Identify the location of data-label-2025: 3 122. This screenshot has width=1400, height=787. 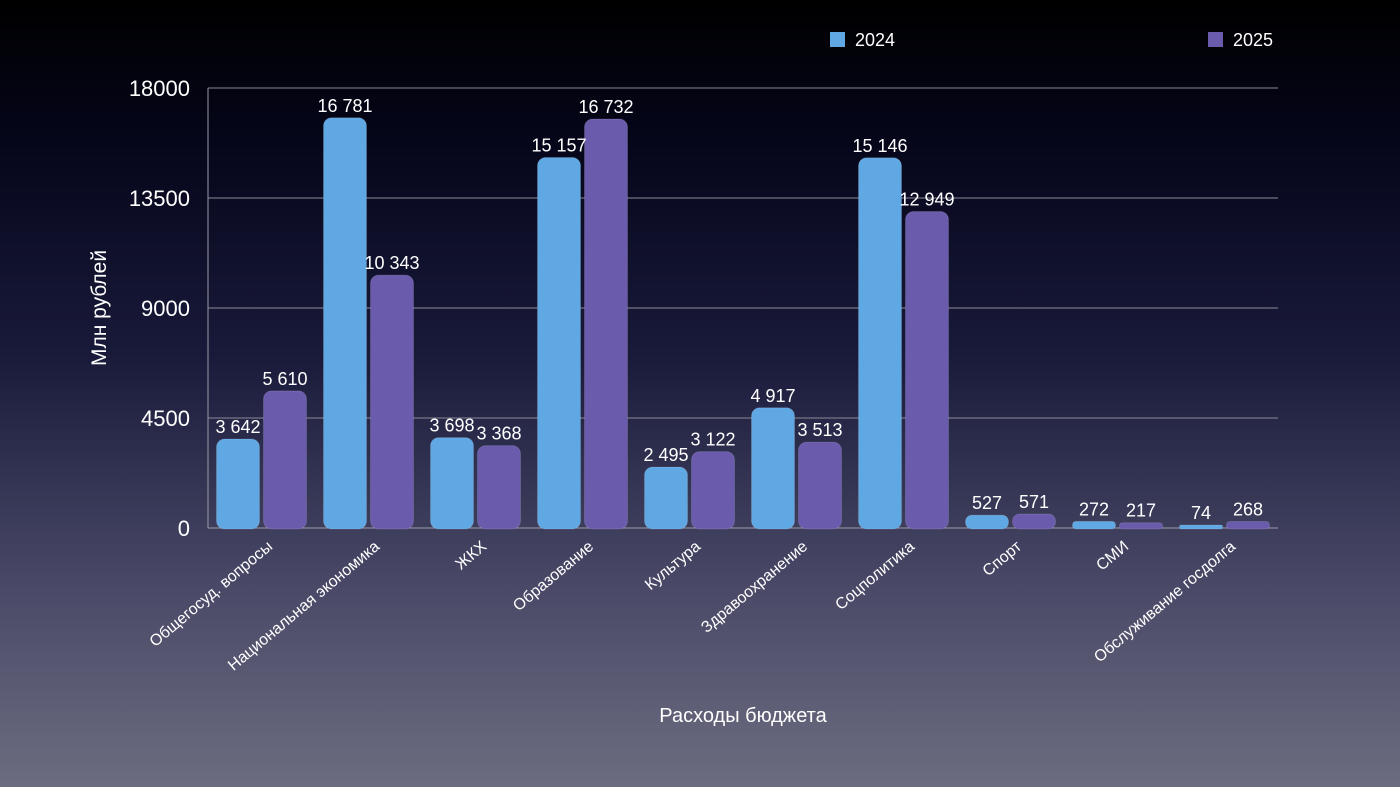
(712, 440).